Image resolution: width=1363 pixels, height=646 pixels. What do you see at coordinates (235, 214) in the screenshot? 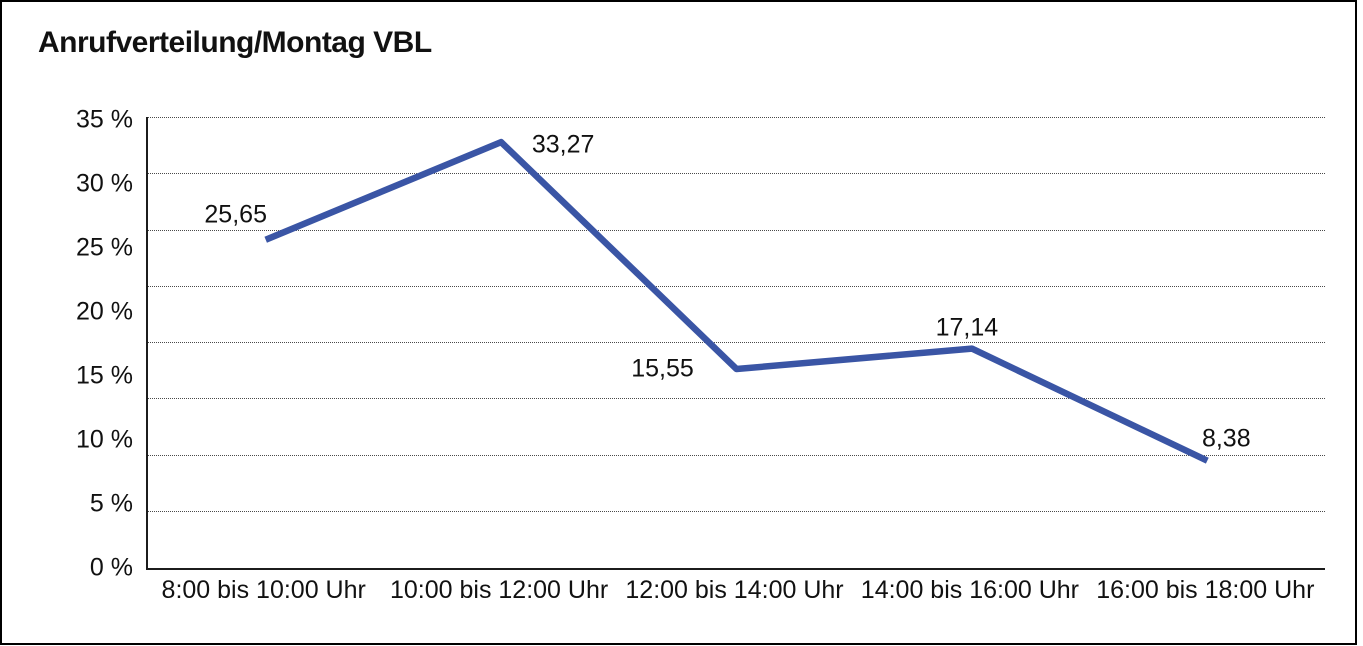
I see `data-point-label: 25,65` at bounding box center [235, 214].